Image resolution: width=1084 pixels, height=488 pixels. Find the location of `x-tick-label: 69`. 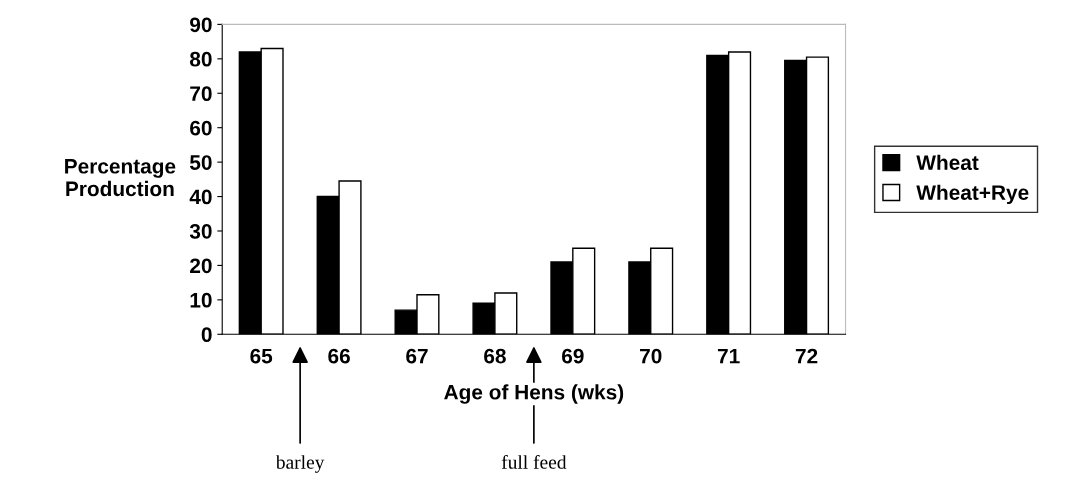

x-tick-label: 69 is located at coordinates (573, 356).